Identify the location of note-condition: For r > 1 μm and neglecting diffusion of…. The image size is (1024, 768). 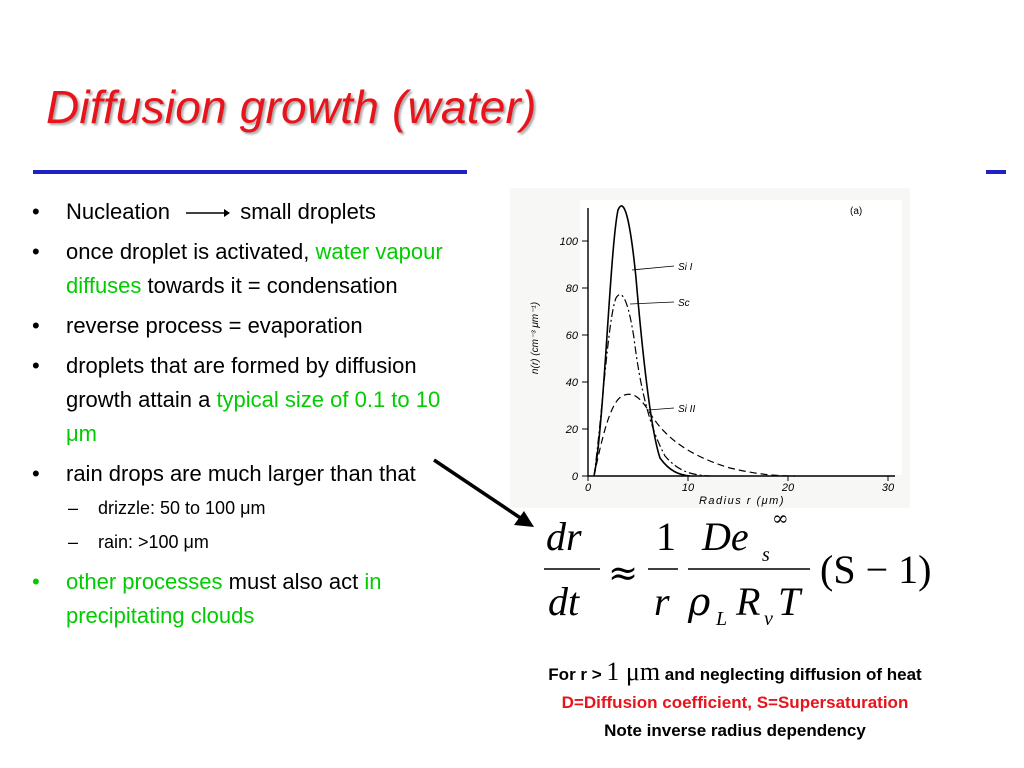
(735, 671).